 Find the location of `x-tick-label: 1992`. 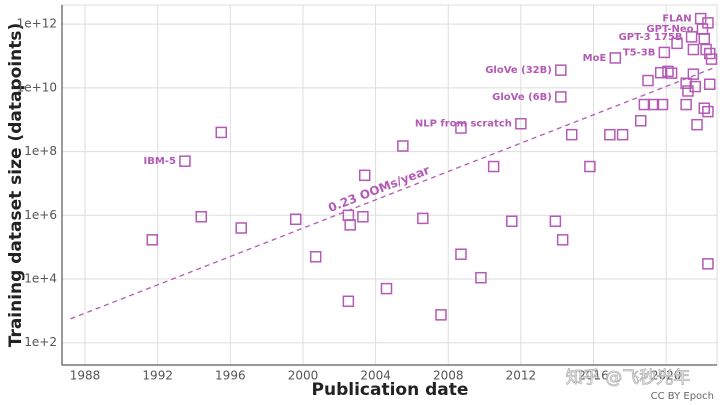

x-tick-label: 1992 is located at coordinates (157, 376).